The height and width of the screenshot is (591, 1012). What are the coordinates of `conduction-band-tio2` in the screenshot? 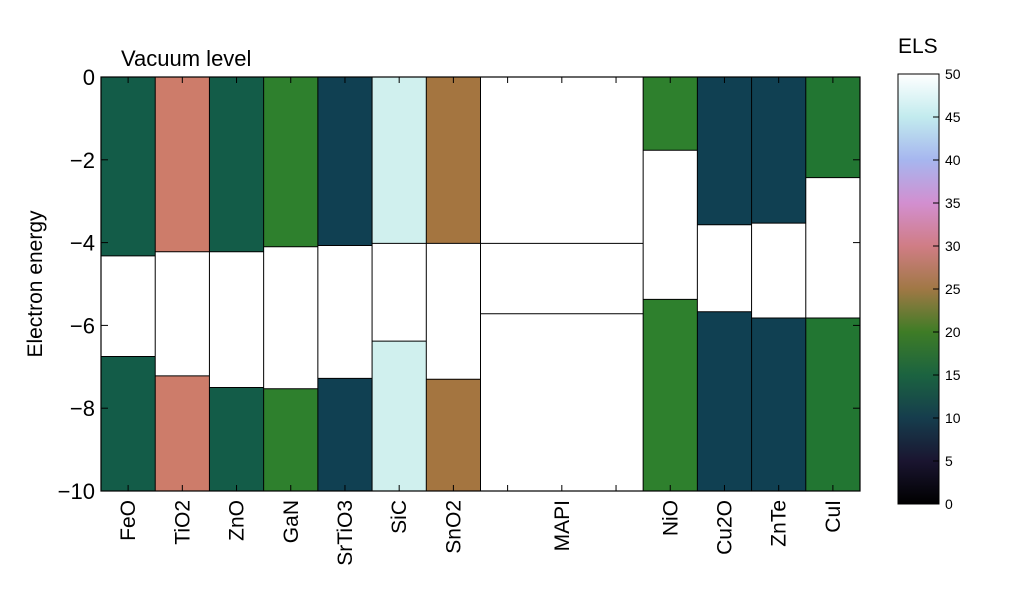 It's located at (182, 164).